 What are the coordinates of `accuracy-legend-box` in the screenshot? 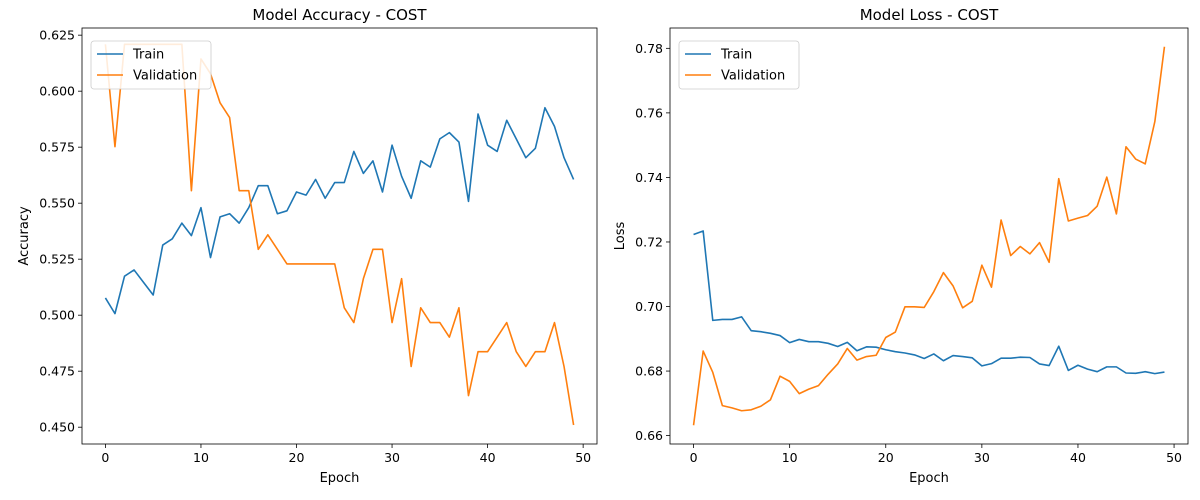 It's located at (151, 65).